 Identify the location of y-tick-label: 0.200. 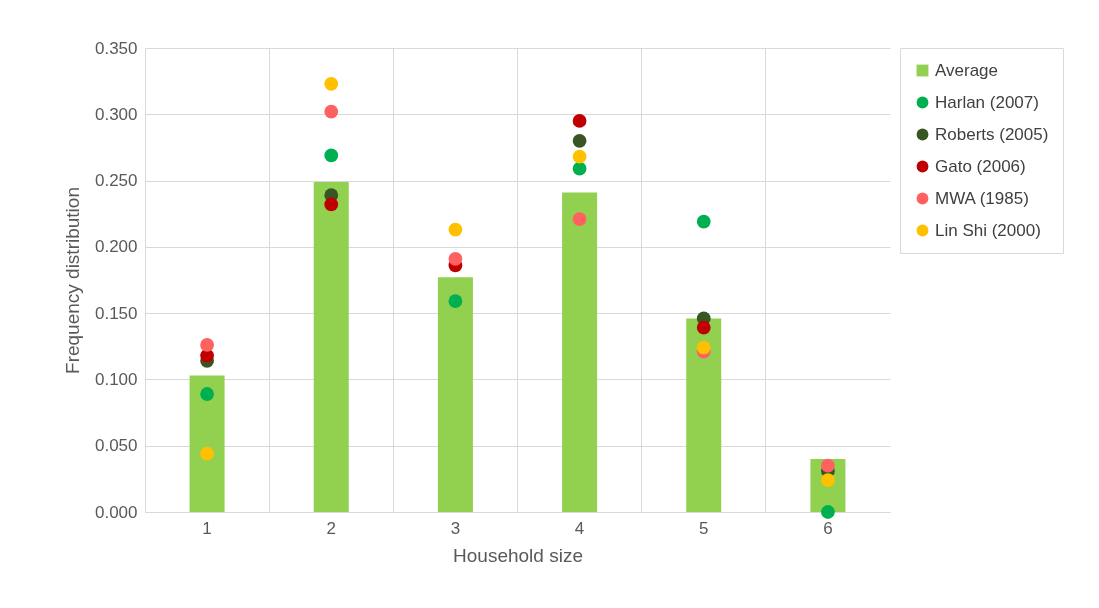
(116, 247).